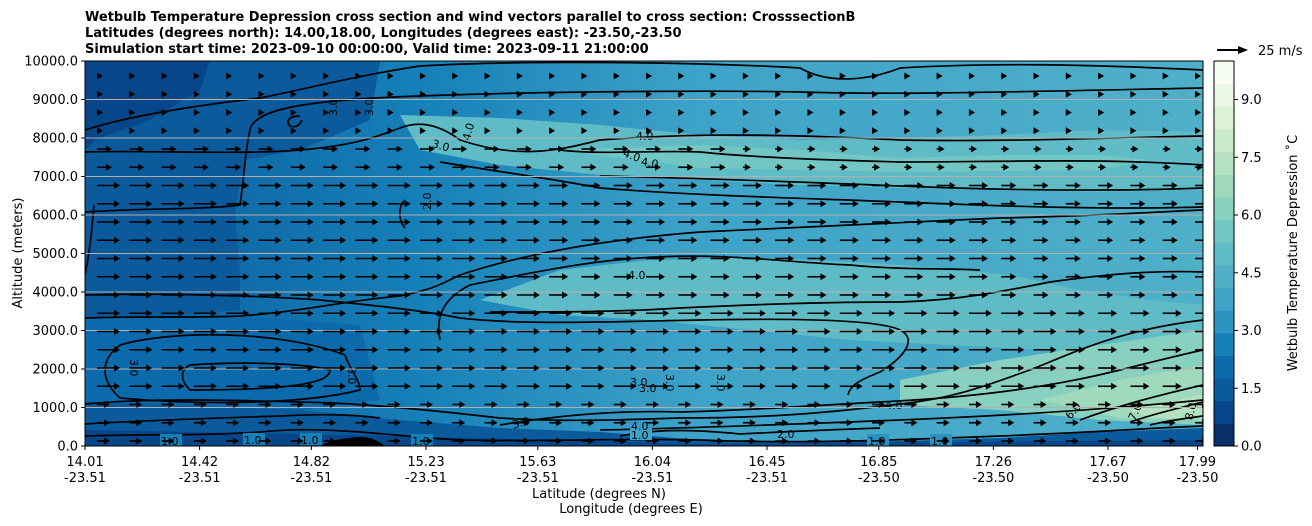  Describe the element at coordinates (766, 462) in the screenshot. I see `x-tick-label-lat: 16.45` at that location.